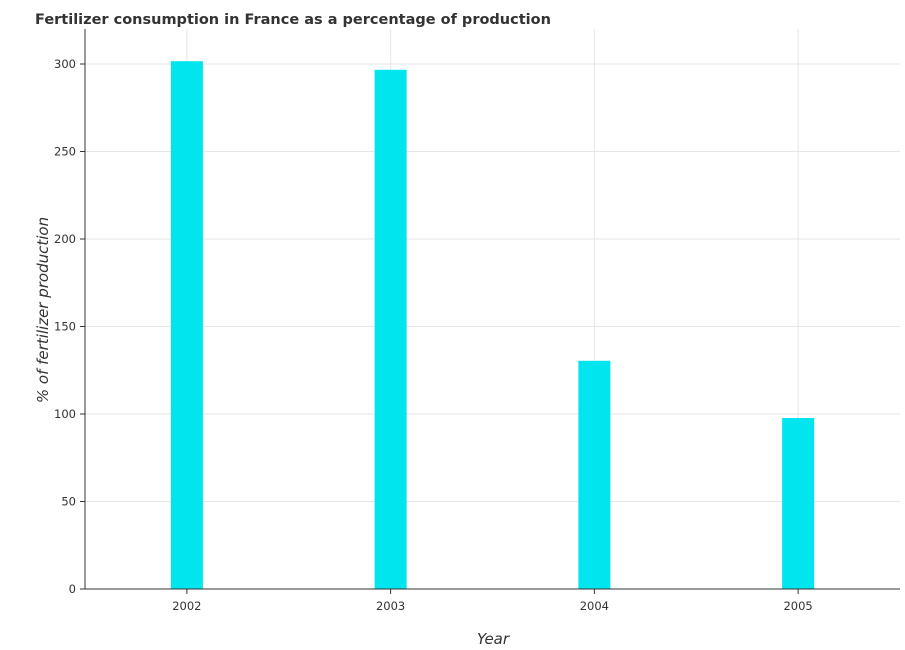 The width and height of the screenshot is (905, 650). I want to click on y-tick-label: 0, so click(72, 589).